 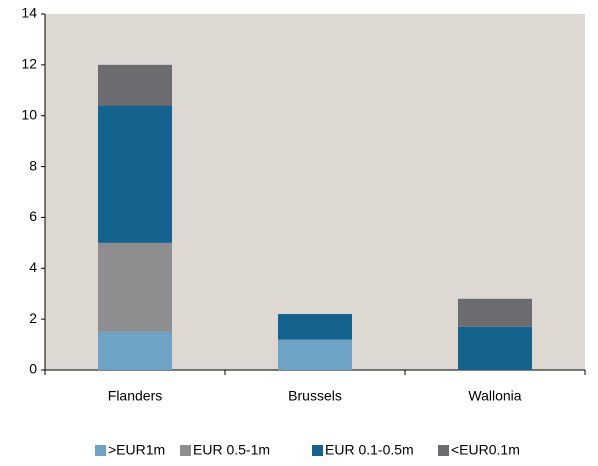 What do you see at coordinates (231, 450) in the screenshot?
I see `legend-label: EUR 0.5-1m` at bounding box center [231, 450].